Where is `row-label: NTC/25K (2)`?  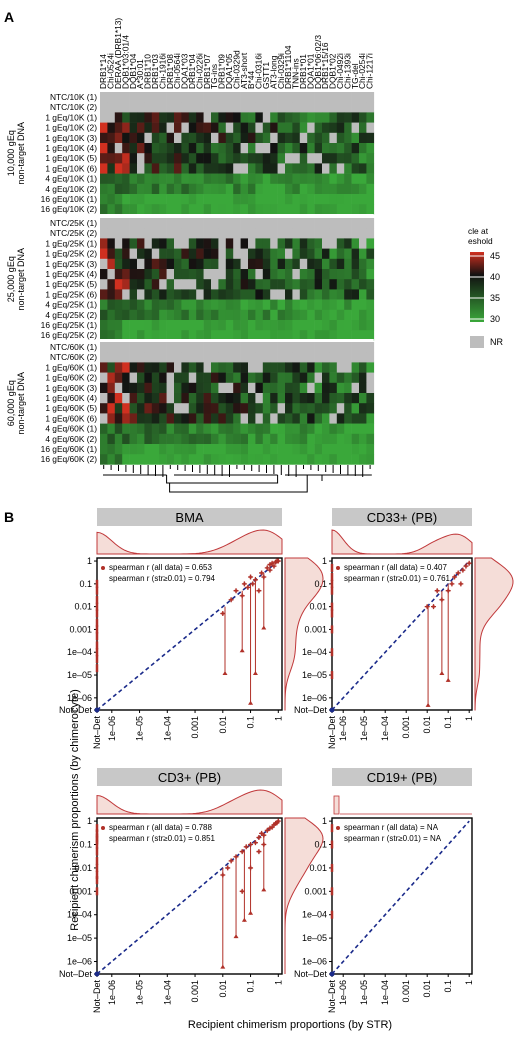
row-label: NTC/25K (2) is located at coordinates (73, 233).